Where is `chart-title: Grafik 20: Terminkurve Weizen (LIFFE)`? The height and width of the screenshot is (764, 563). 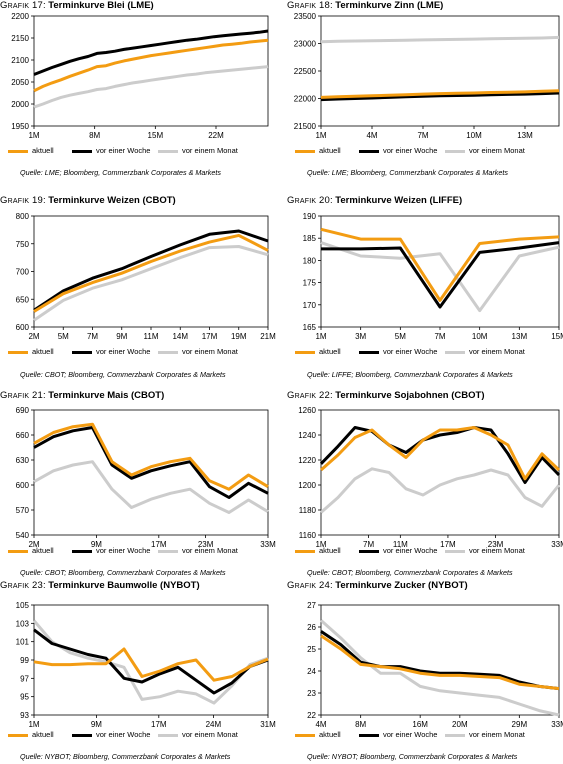 chart-title: Grafik 20: Terminkurve Weizen (LIFFE) is located at coordinates (375, 200).